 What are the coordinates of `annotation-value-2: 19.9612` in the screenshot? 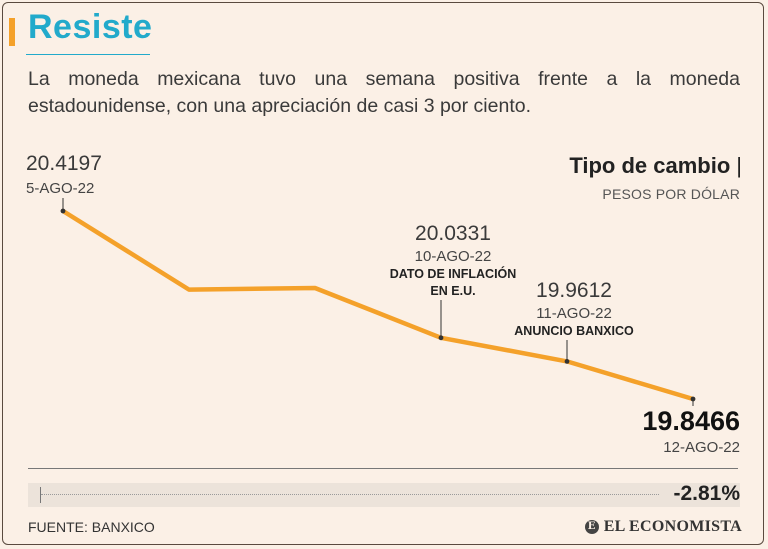 It's located at (574, 290).